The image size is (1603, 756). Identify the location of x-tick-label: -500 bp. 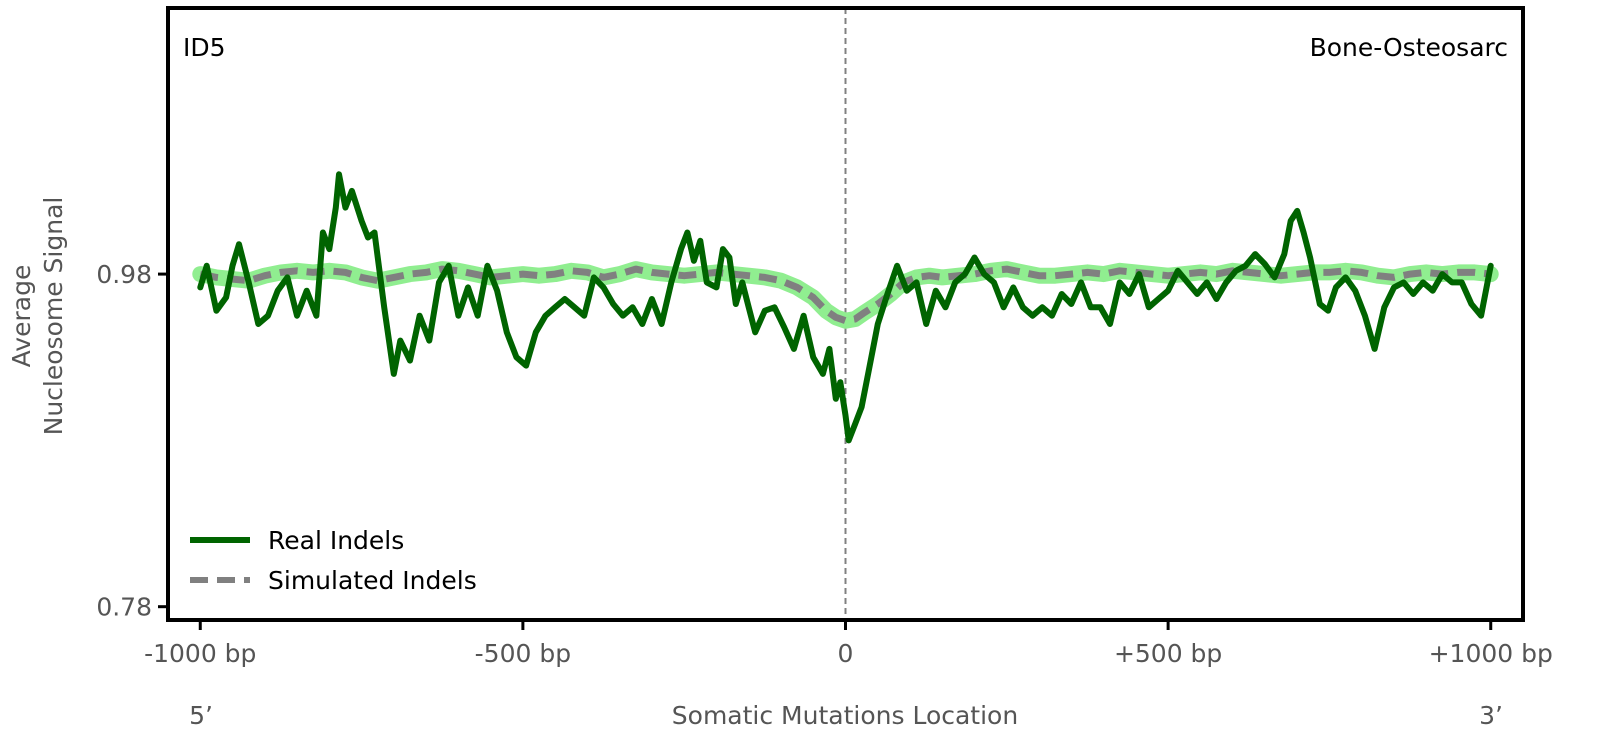
(523, 653).